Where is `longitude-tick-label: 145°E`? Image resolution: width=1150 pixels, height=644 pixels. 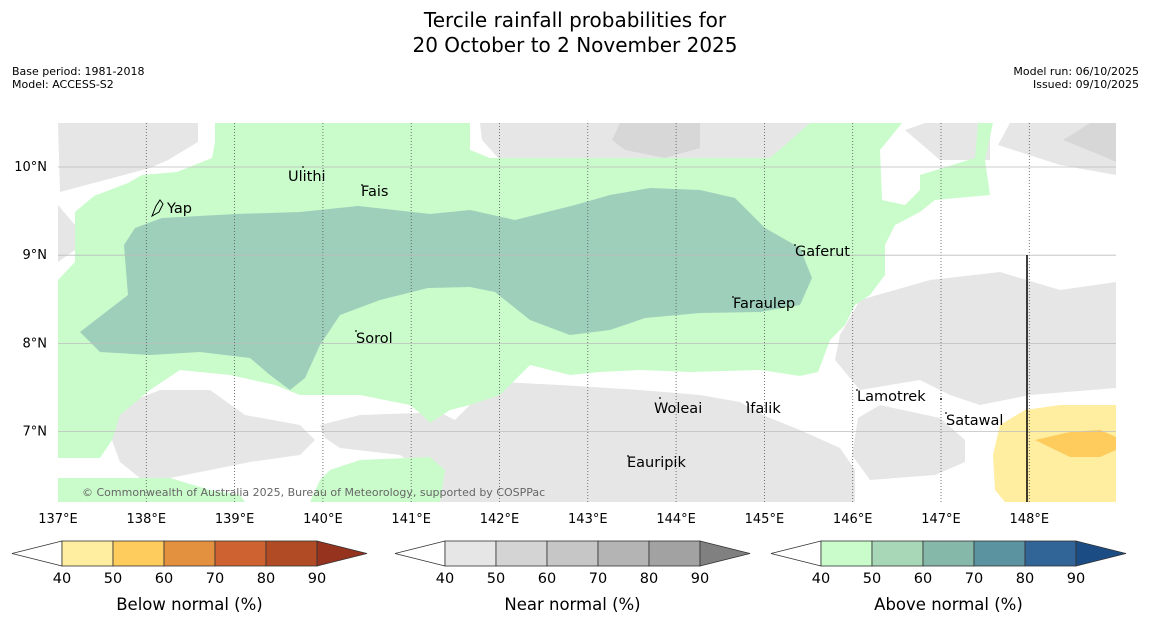
longitude-tick-label: 145°E is located at coordinates (765, 519).